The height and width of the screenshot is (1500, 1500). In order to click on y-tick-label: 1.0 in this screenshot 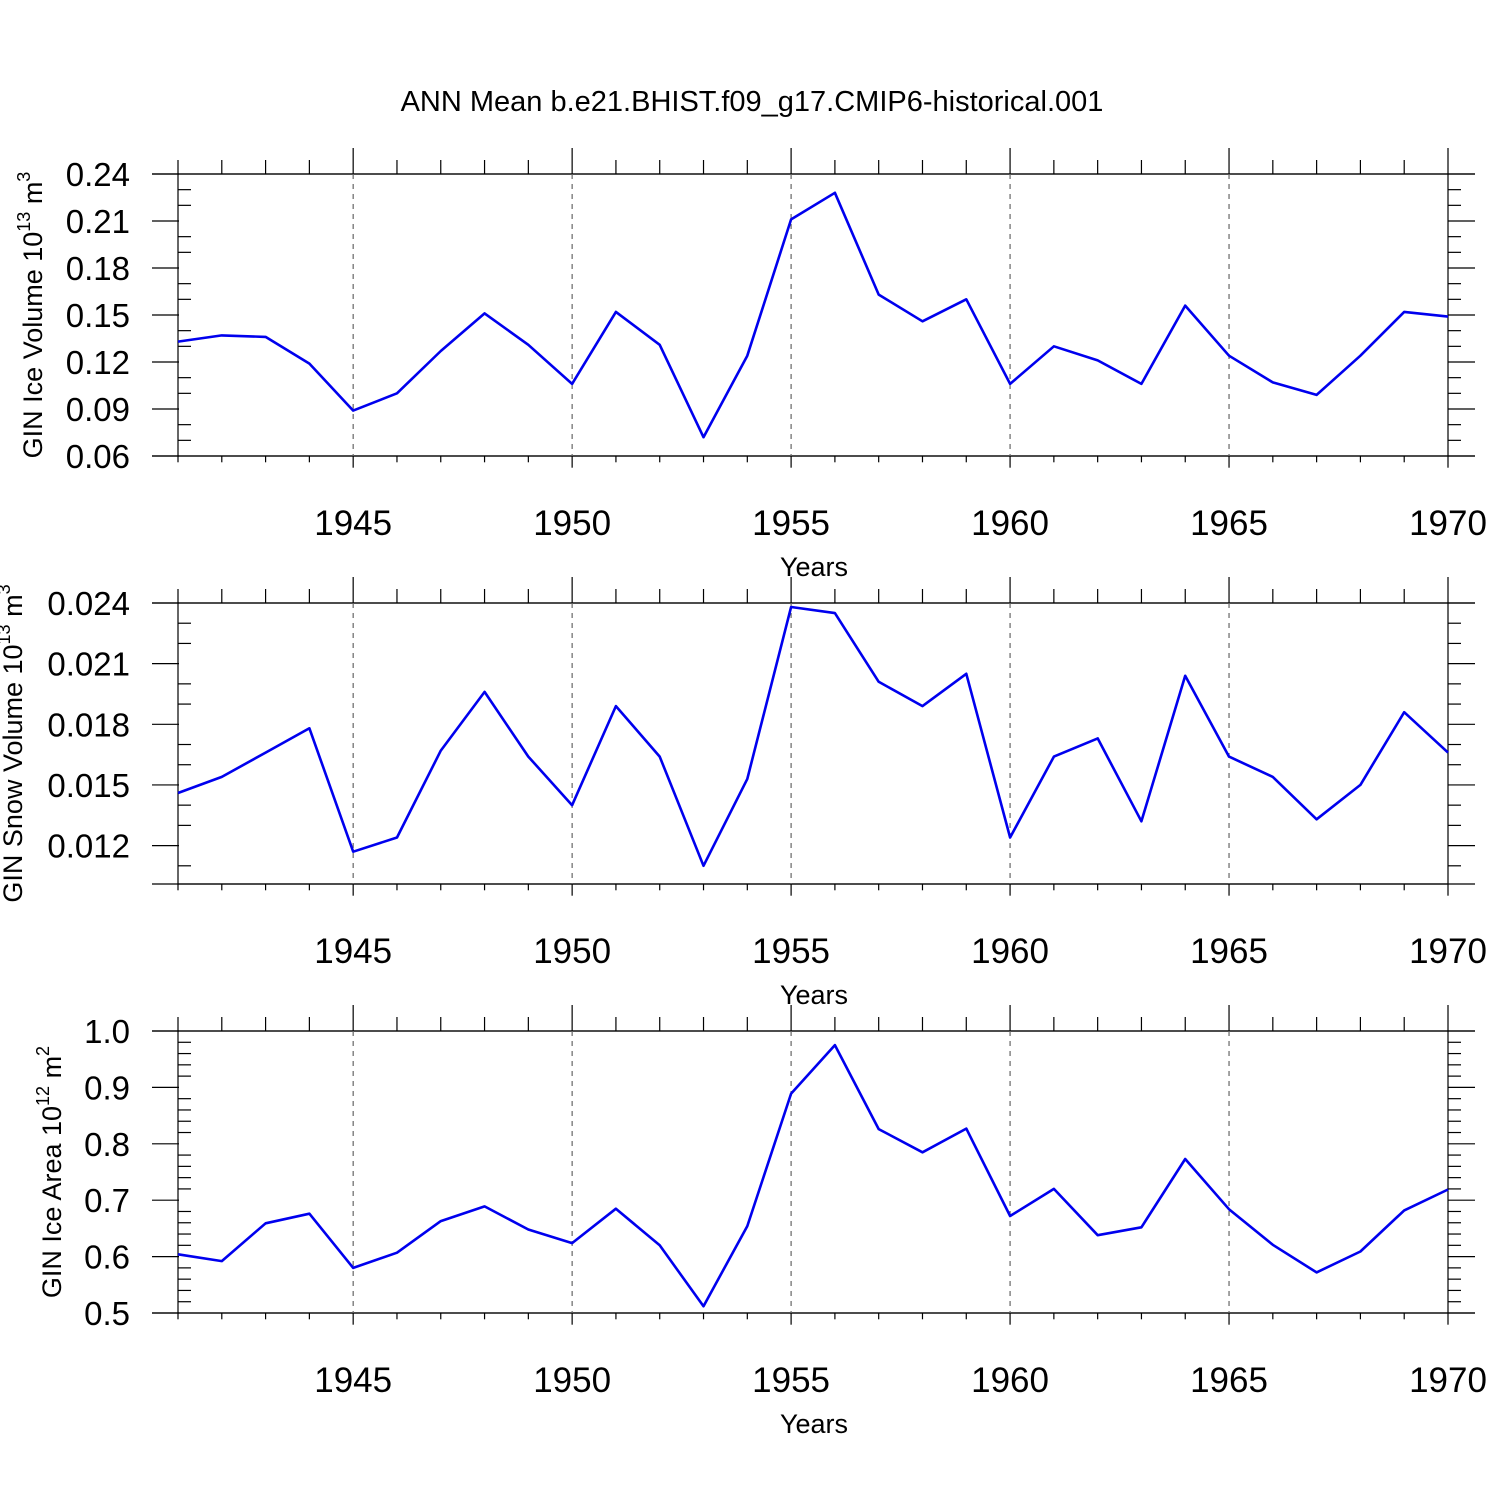, I will do `click(107, 1031)`.